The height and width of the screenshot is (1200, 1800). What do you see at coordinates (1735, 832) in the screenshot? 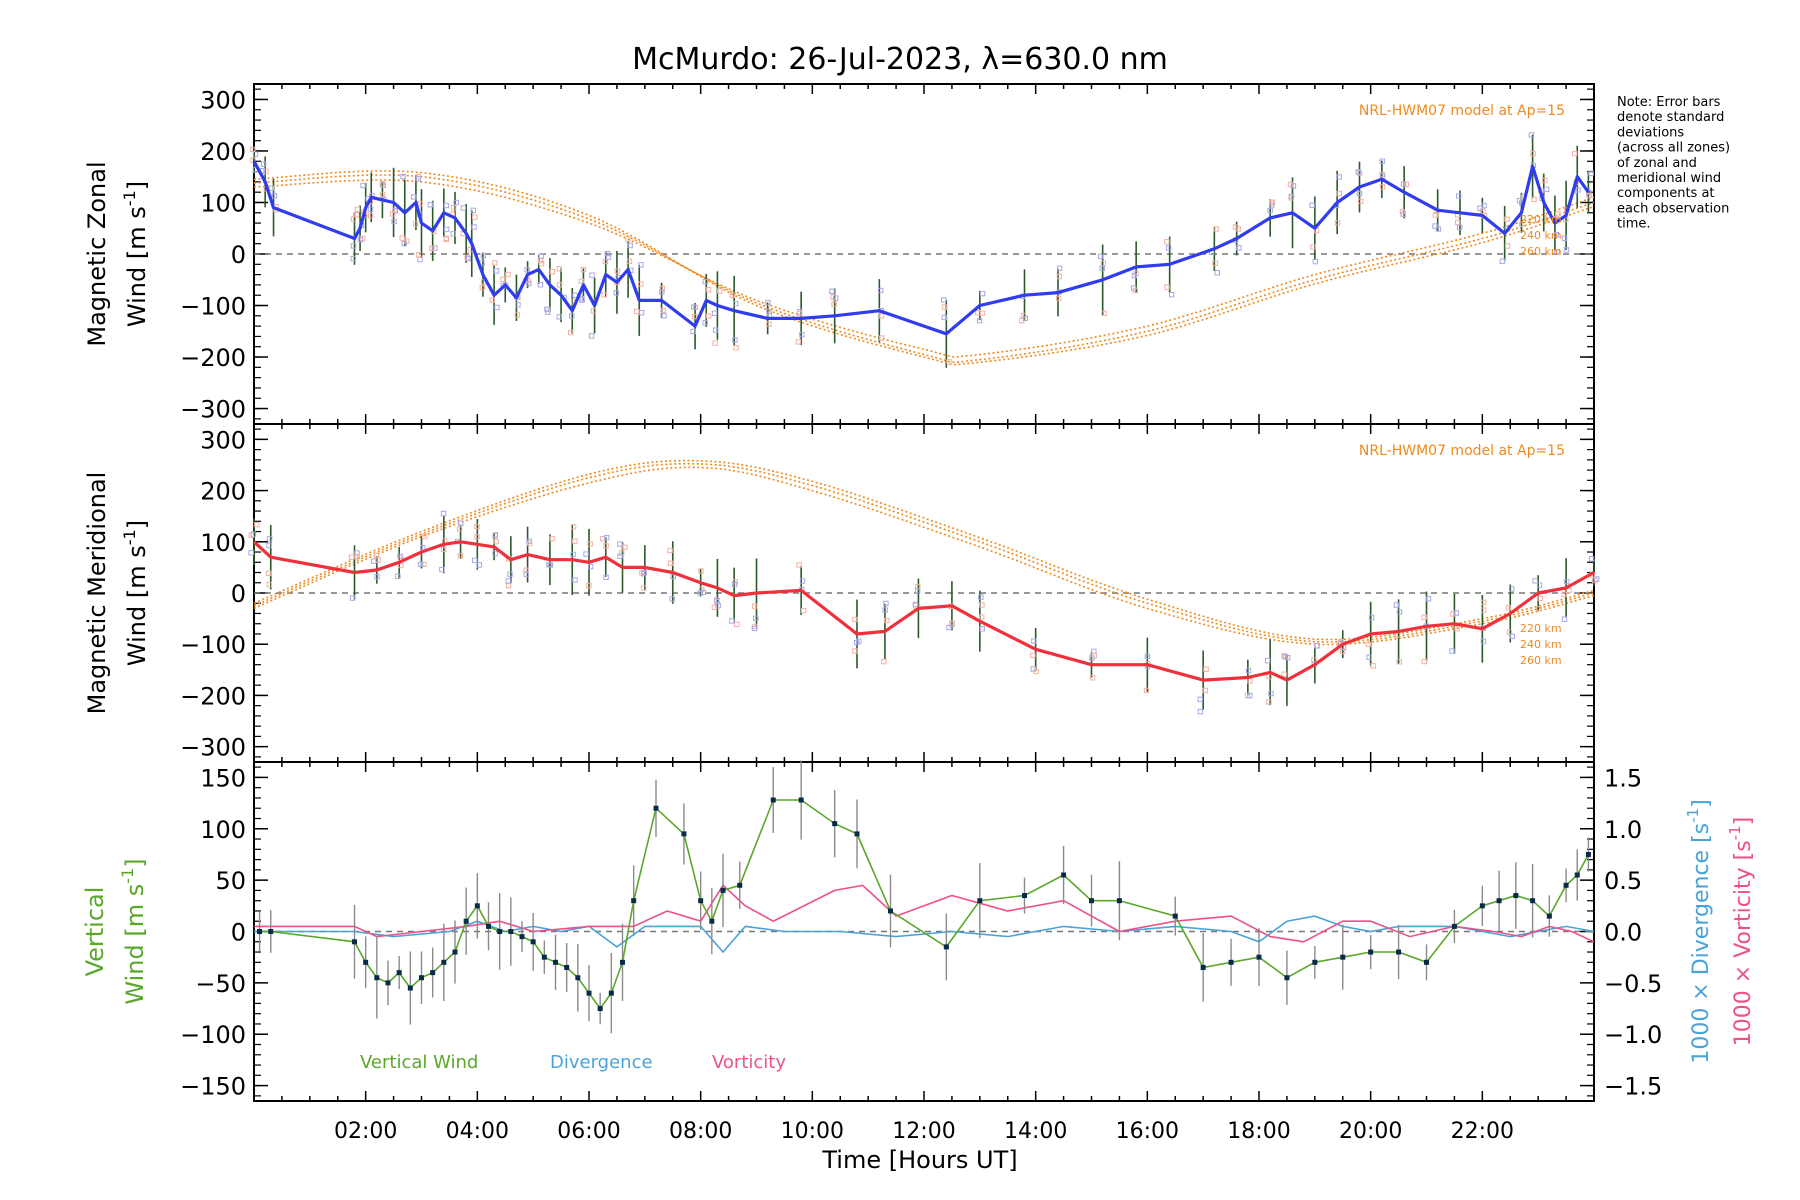
I see `vorticity-axis-label-sup: -1` at bounding box center [1735, 832].